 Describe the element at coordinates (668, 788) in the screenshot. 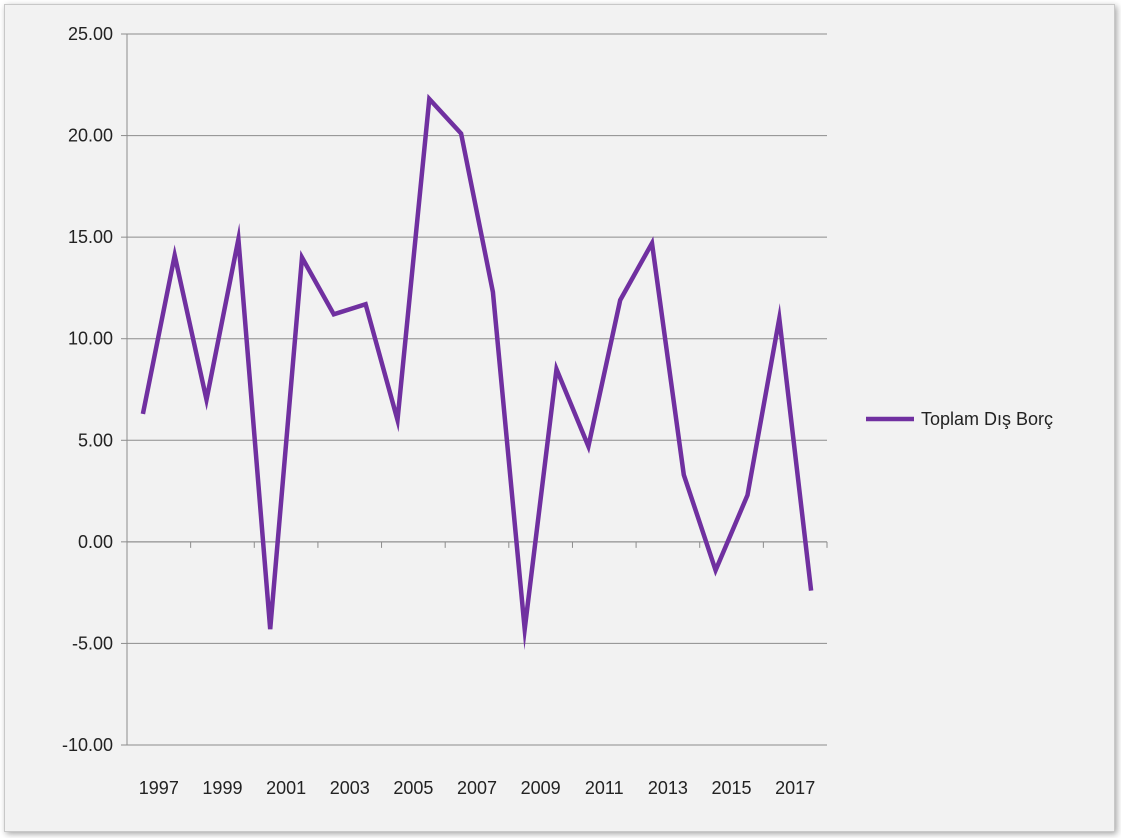

I see `x-tick-label: 2013` at that location.